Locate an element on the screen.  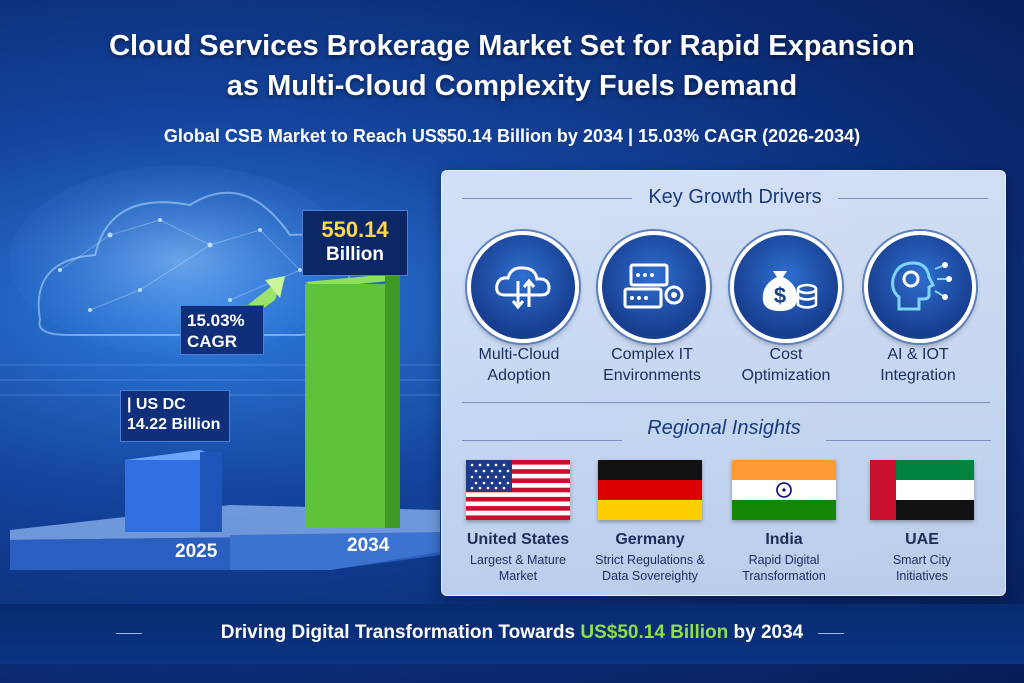
headline-line-2: as Multi-Cloud Complexity Fuels Demand is located at coordinates (512, 86).